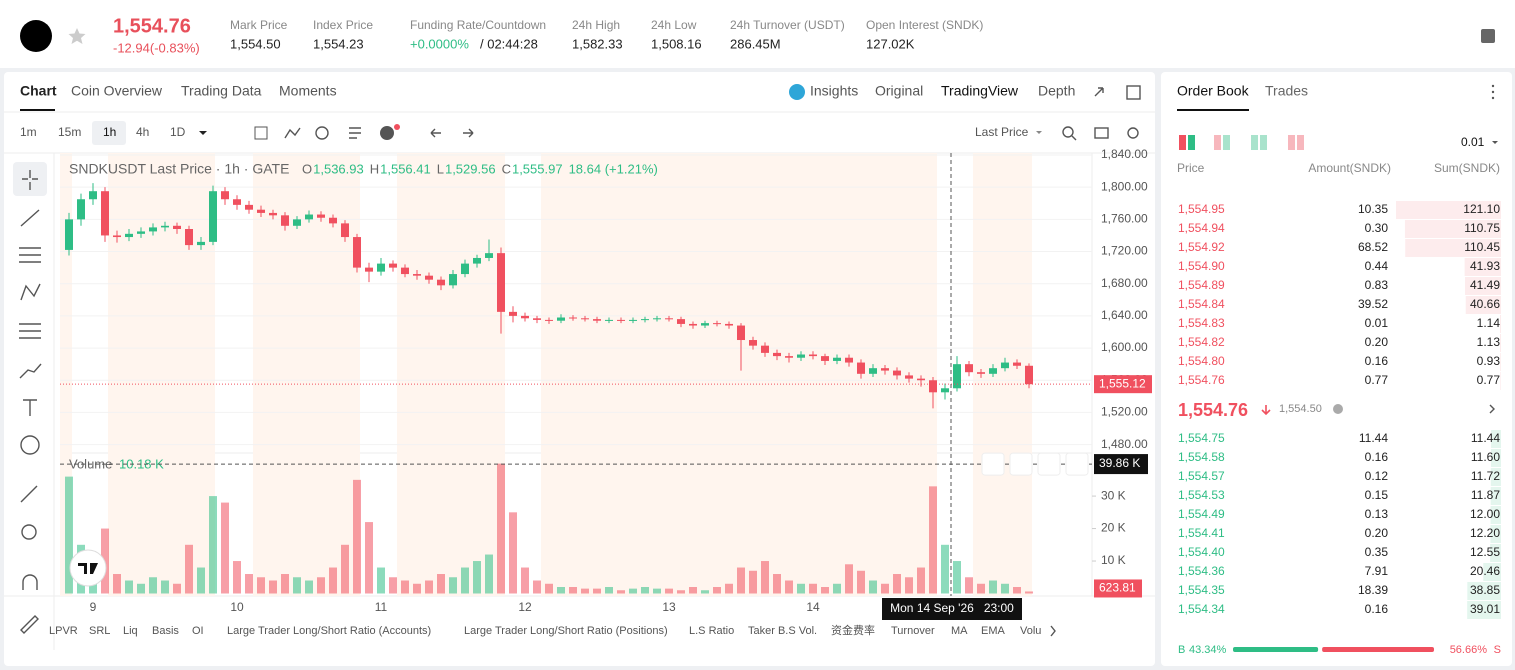 This screenshot has width=1515, height=670. I want to click on x-tick-label: 10, so click(237, 607).